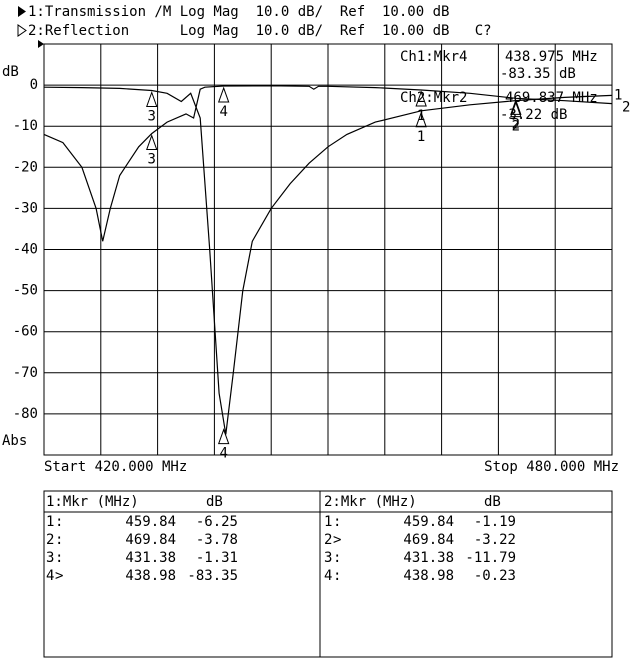 The image size is (640, 659). I want to click on table-header: 2:Mkr (MHz), so click(370, 502).